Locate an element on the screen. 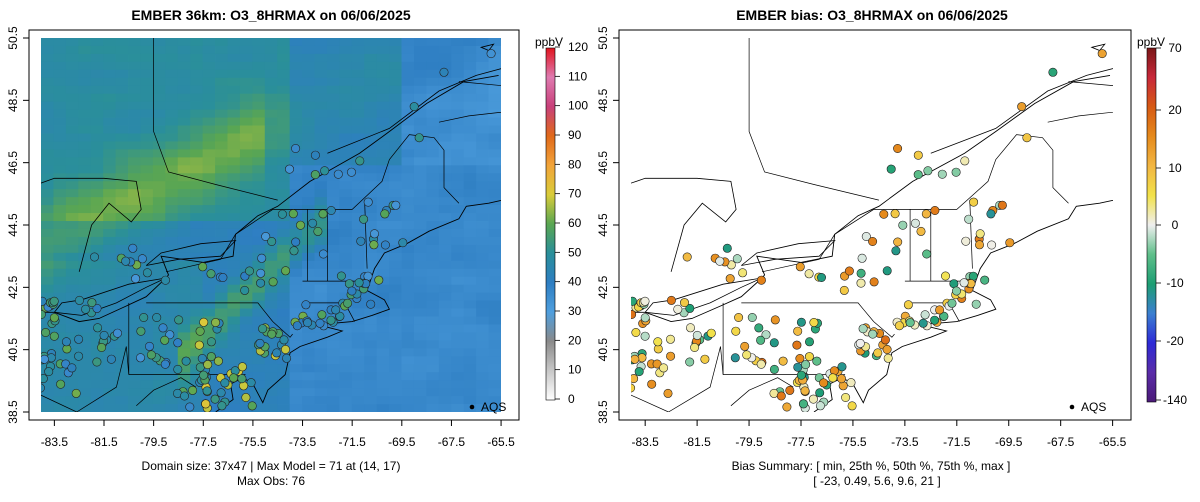 This screenshot has width=1200, height=502. x-tick-label: -75.5 is located at coordinates (253, 442).